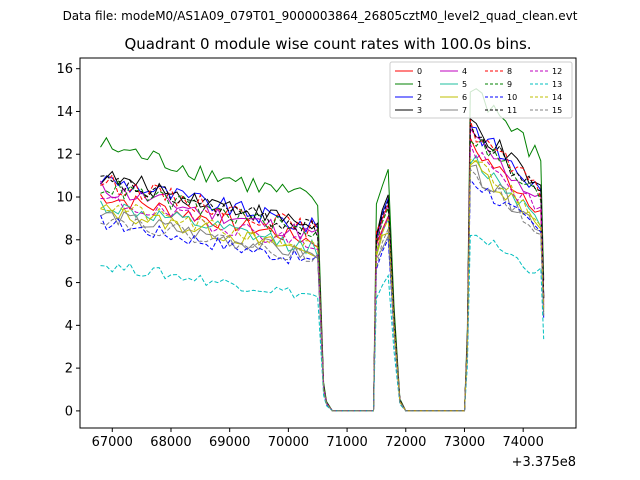 This screenshot has width=640, height=480. What do you see at coordinates (464, 97) in the screenshot?
I see `legend-label-6: 6` at bounding box center [464, 97].